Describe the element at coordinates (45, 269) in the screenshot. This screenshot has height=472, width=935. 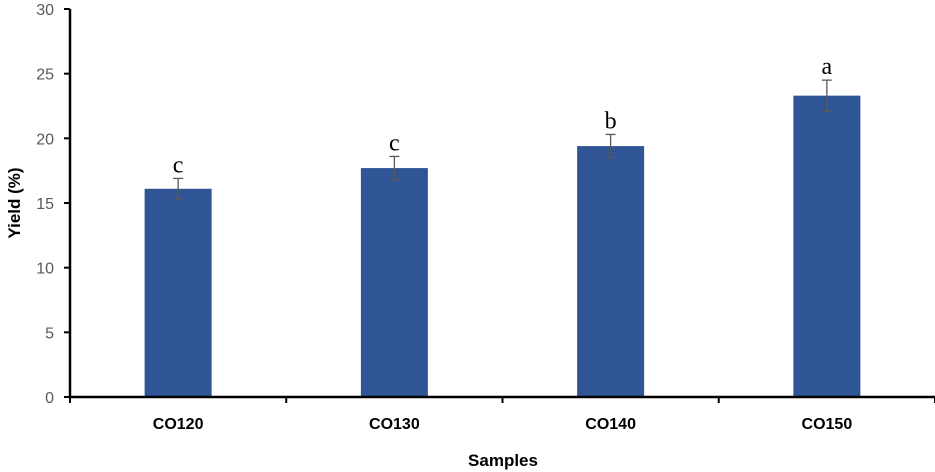
I see `y-tick-label: 10` at that location.